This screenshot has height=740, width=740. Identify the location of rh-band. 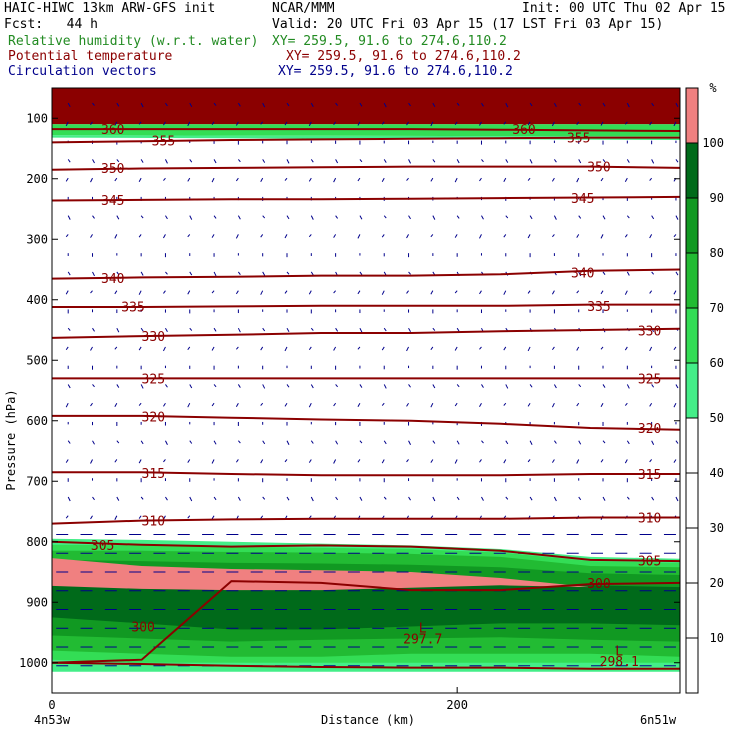
(366, 130).